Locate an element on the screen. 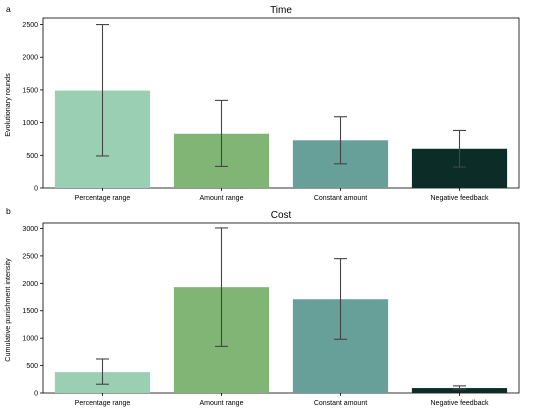 The image size is (550, 411). y-axis-label-b: Cumulative punishment intensity is located at coordinates (7, 310).